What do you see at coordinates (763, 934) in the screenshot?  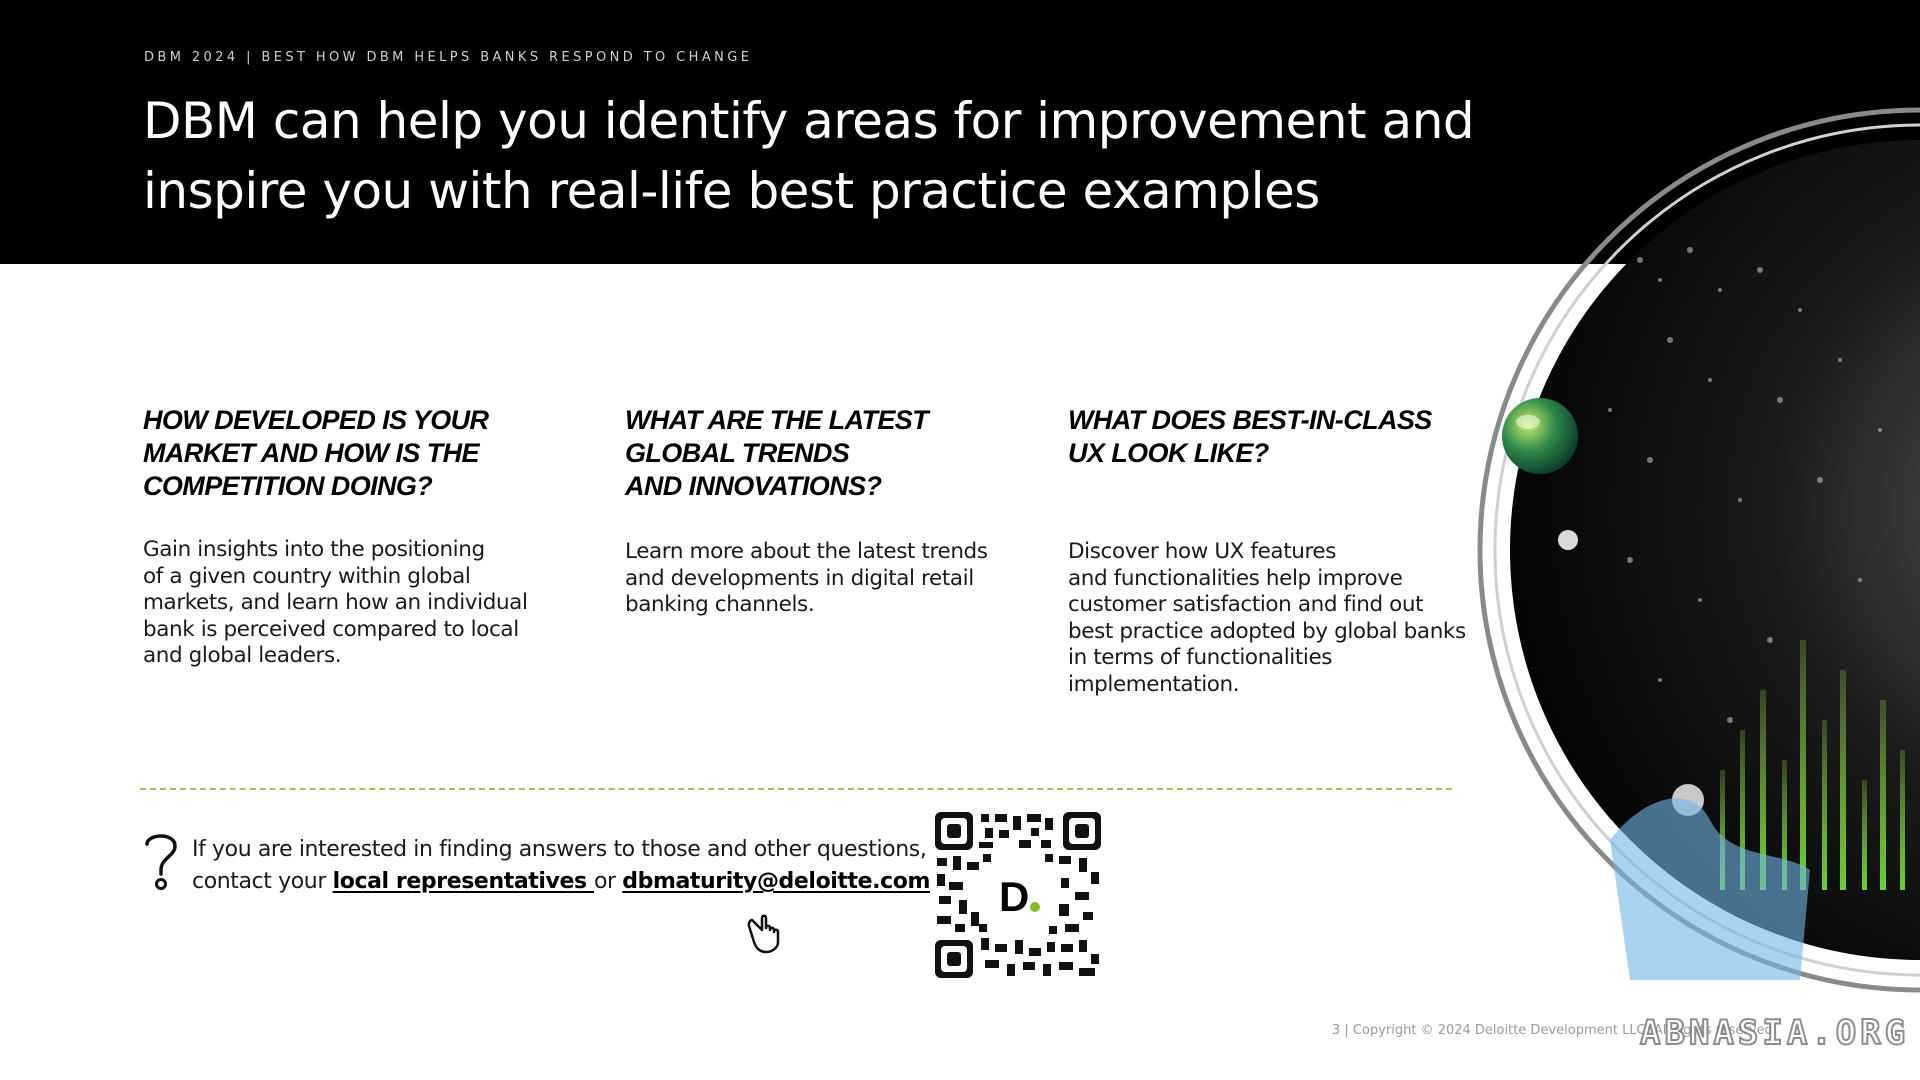 I see `pointing-hand-icon` at bounding box center [763, 934].